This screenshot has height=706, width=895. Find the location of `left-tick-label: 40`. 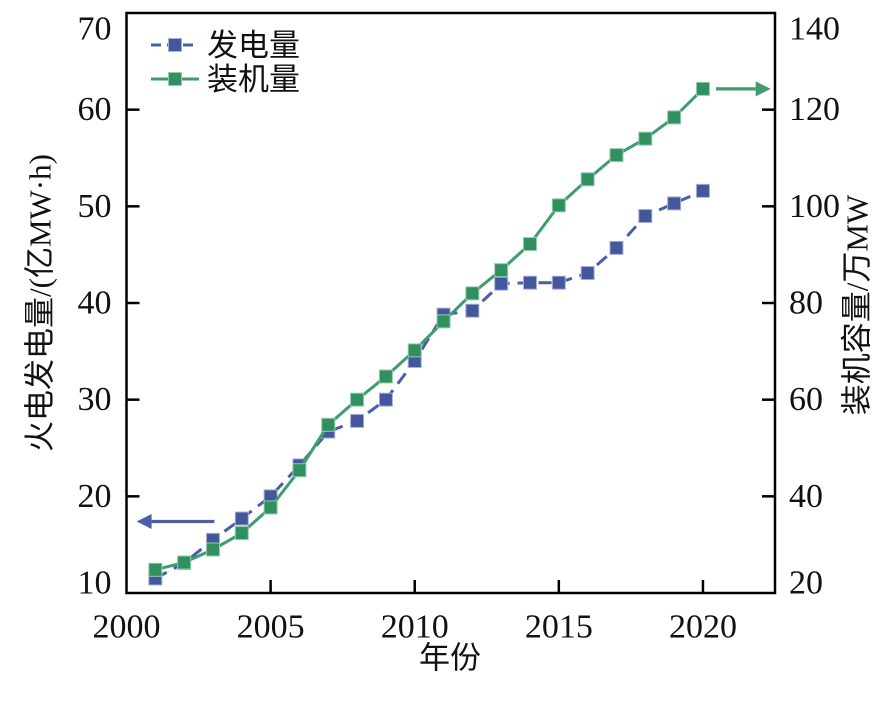

left-tick-label: 40 is located at coordinates (95, 303).